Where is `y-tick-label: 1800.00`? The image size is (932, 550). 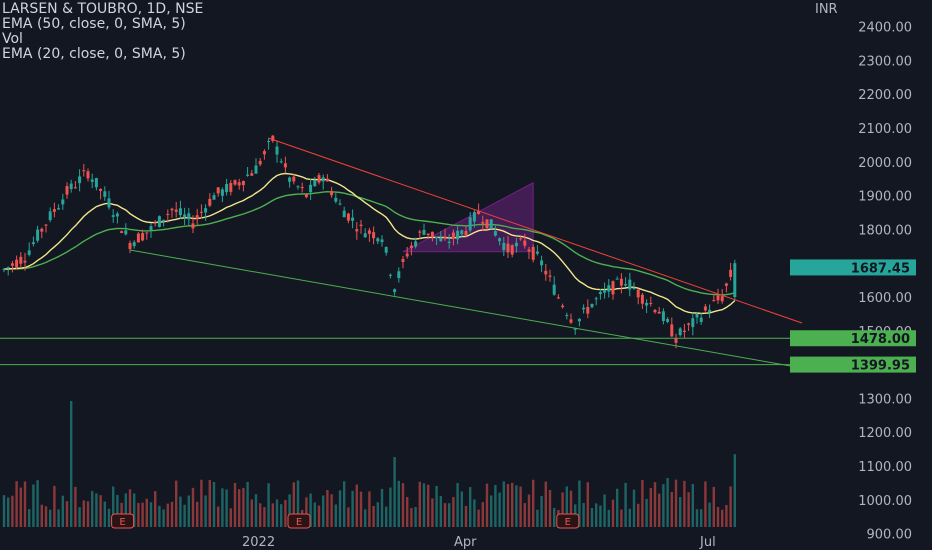
y-tick-label: 1800.00 is located at coordinates (885, 230).